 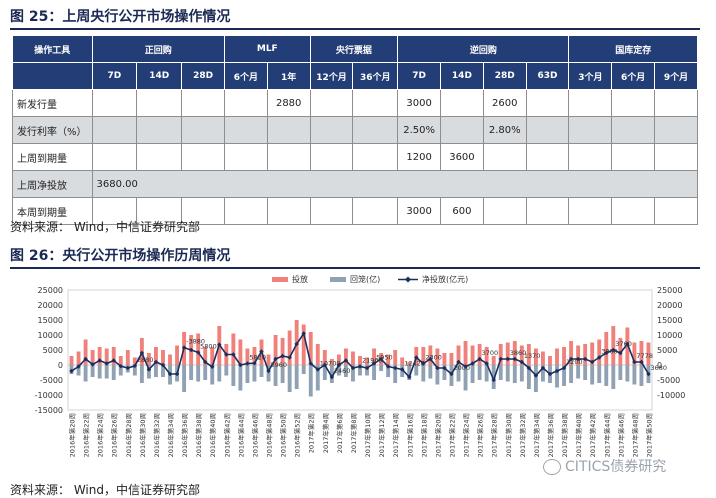 I want to click on table-row-this-week-maturity: 本周到期量 3000 600, so click(x=355, y=211).